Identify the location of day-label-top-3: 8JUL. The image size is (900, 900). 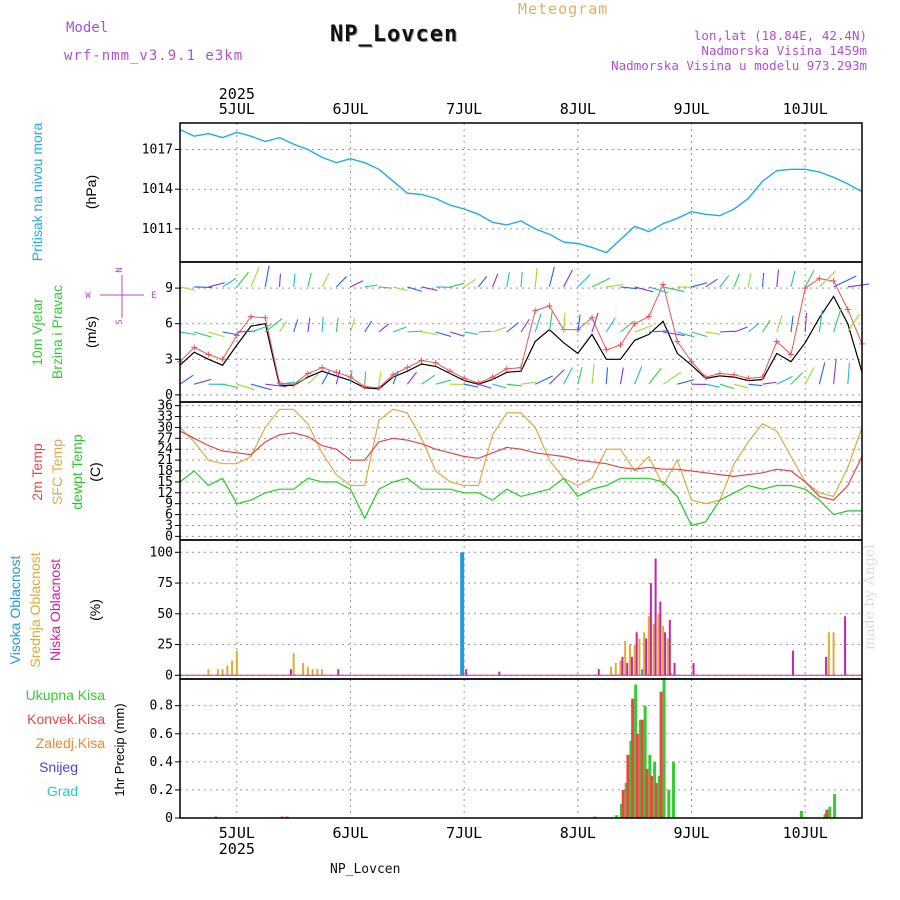
(578, 109).